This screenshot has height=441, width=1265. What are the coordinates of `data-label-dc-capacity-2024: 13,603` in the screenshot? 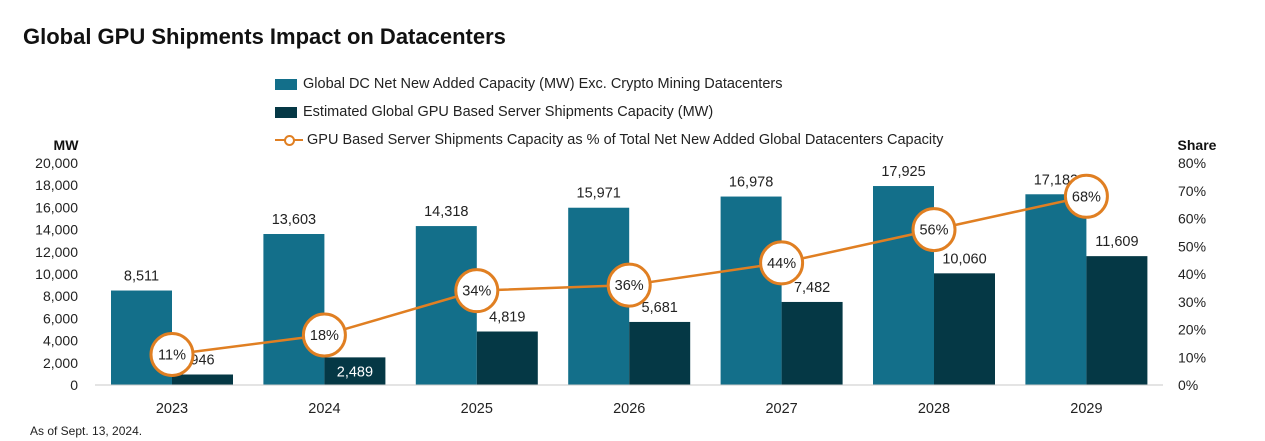 It's located at (294, 220).